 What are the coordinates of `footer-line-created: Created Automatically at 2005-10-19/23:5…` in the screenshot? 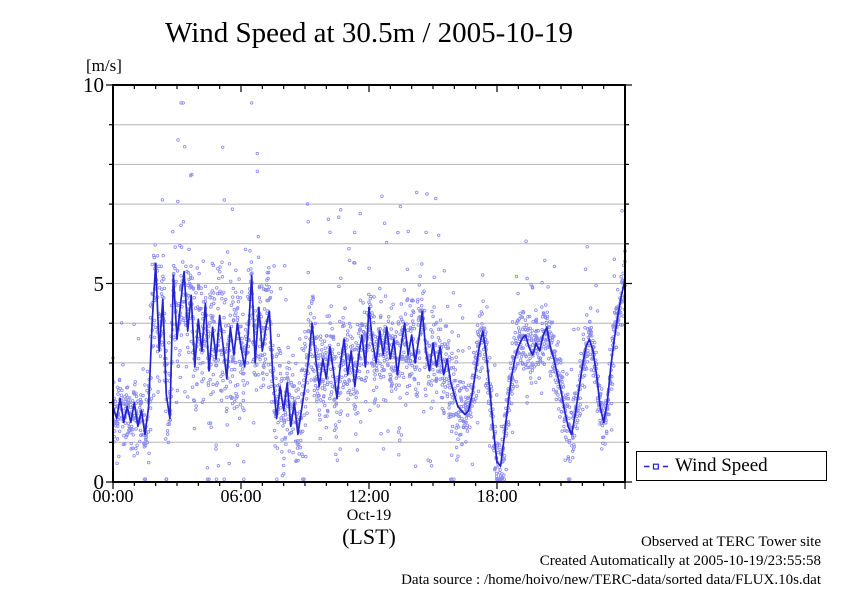 It's located at (680, 561).